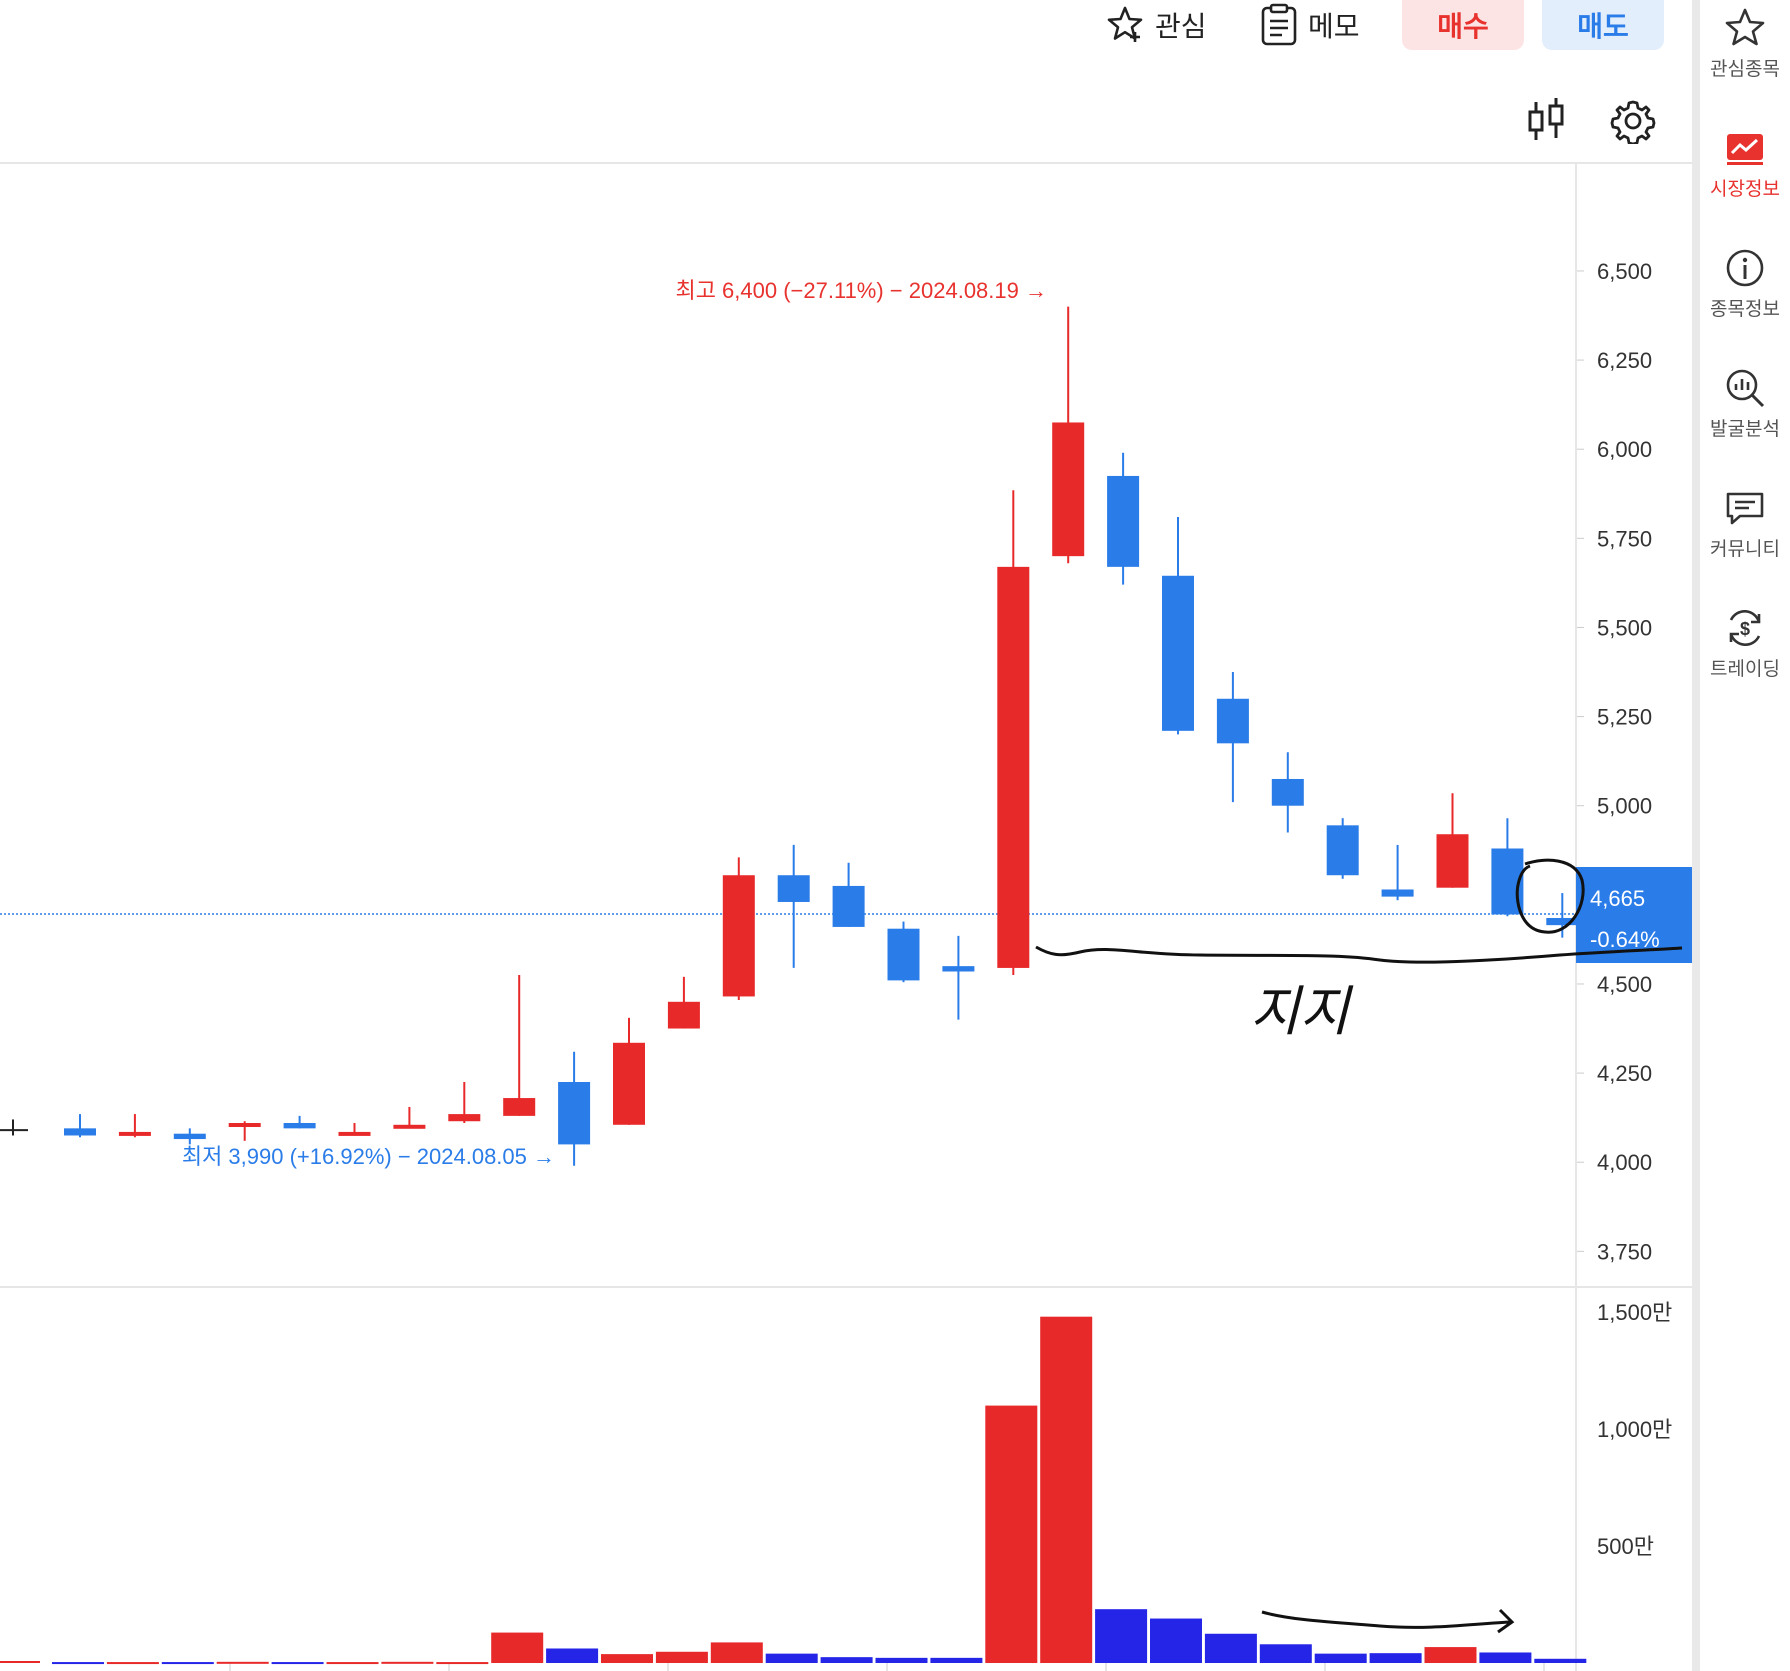  I want to click on handwritten-support-line, so click(1359, 954).